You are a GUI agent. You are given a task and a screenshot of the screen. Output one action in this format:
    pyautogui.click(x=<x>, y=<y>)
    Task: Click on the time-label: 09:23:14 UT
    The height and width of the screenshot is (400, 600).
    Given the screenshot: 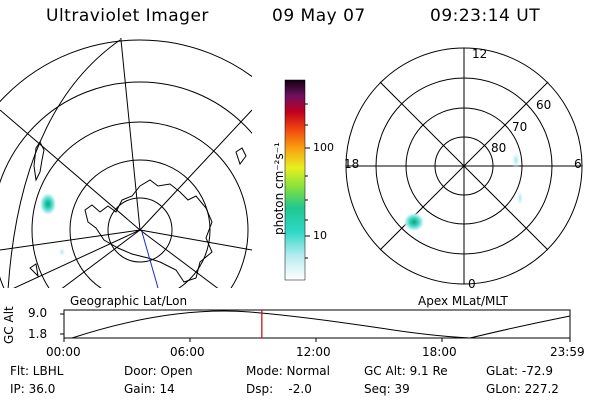 What is the action you would take?
    pyautogui.click(x=485, y=16)
    